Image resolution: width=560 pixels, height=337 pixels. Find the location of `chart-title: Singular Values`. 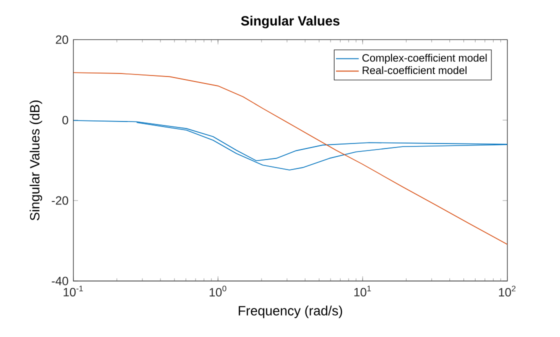

chart-title: Singular Values is located at coordinates (290, 22).